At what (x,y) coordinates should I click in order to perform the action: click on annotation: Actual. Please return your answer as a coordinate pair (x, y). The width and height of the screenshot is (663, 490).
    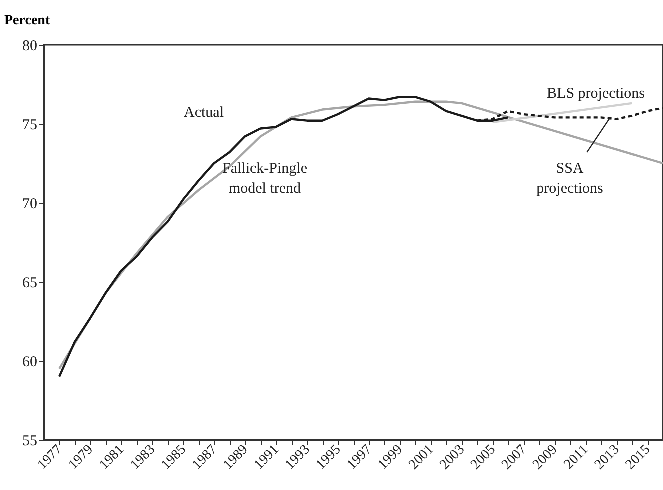
    Looking at the image, I should click on (204, 113).